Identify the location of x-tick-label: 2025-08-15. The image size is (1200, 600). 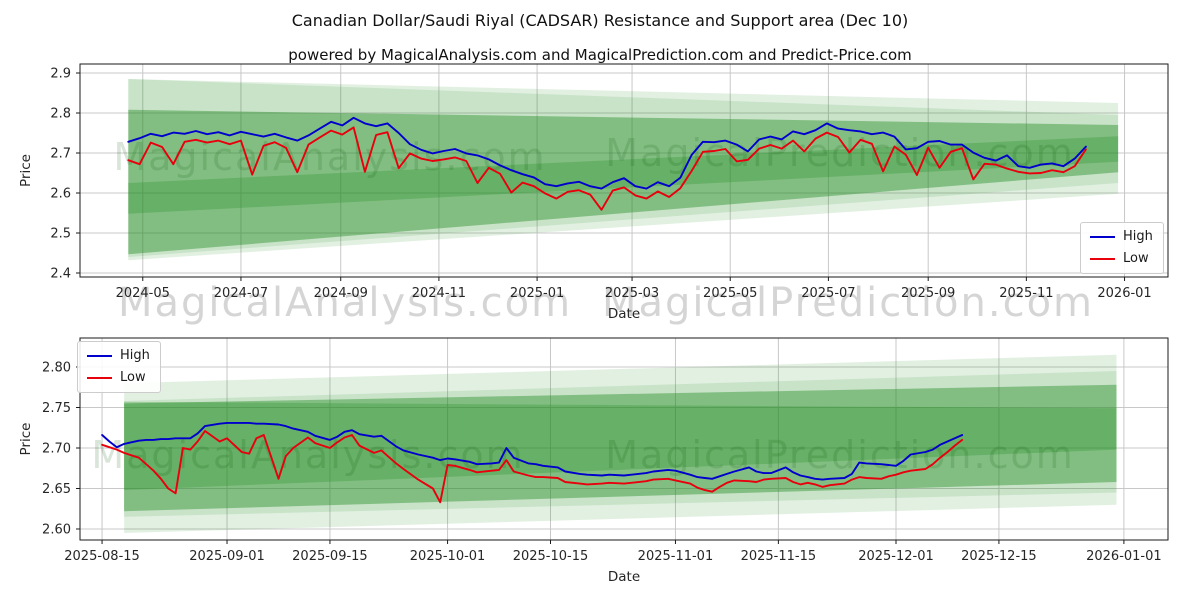
(102, 556).